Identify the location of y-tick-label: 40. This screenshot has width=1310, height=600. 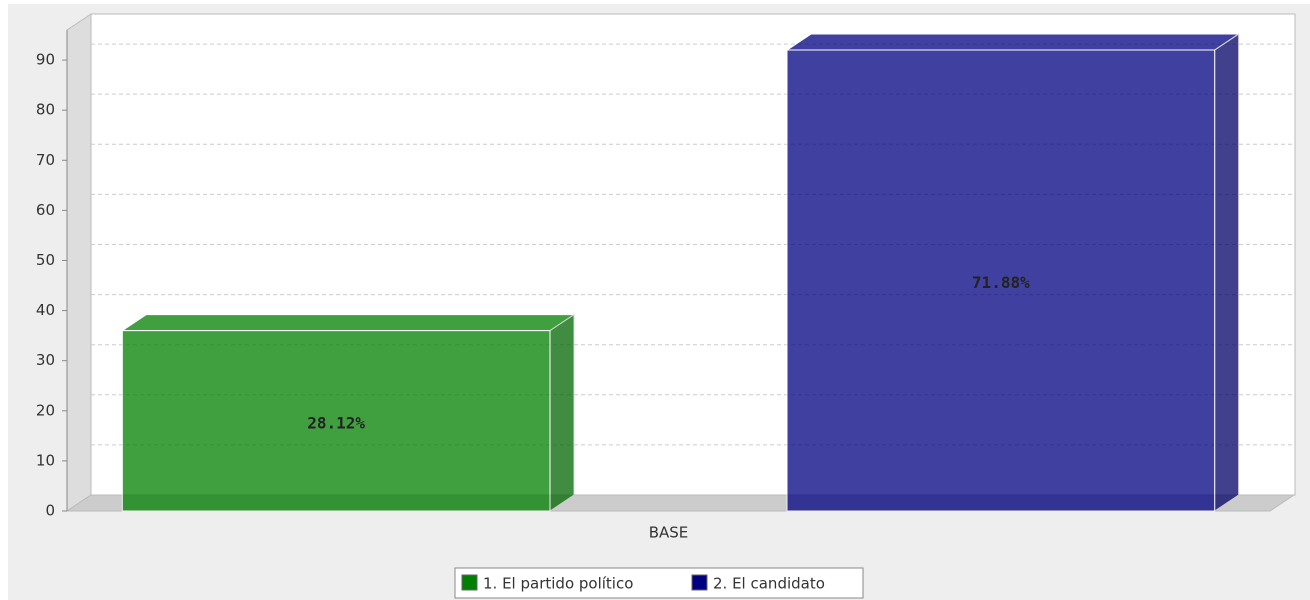
(45, 310).